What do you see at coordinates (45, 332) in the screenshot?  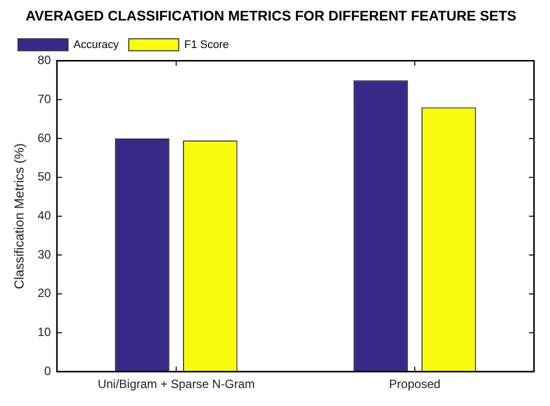 I see `y-tick-label: 10` at bounding box center [45, 332].